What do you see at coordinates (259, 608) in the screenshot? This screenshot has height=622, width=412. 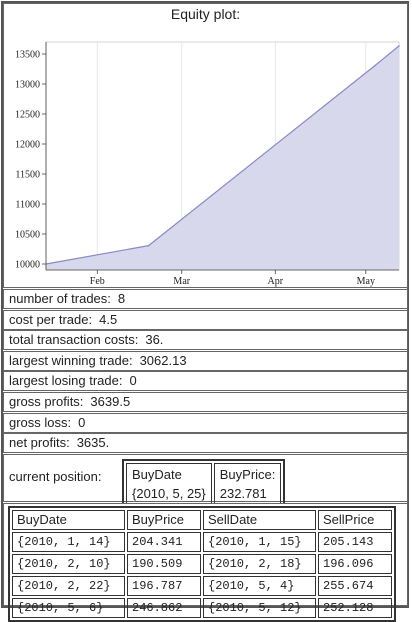 I see `trades-cell: {2010, 5, 12}` at bounding box center [259, 608].